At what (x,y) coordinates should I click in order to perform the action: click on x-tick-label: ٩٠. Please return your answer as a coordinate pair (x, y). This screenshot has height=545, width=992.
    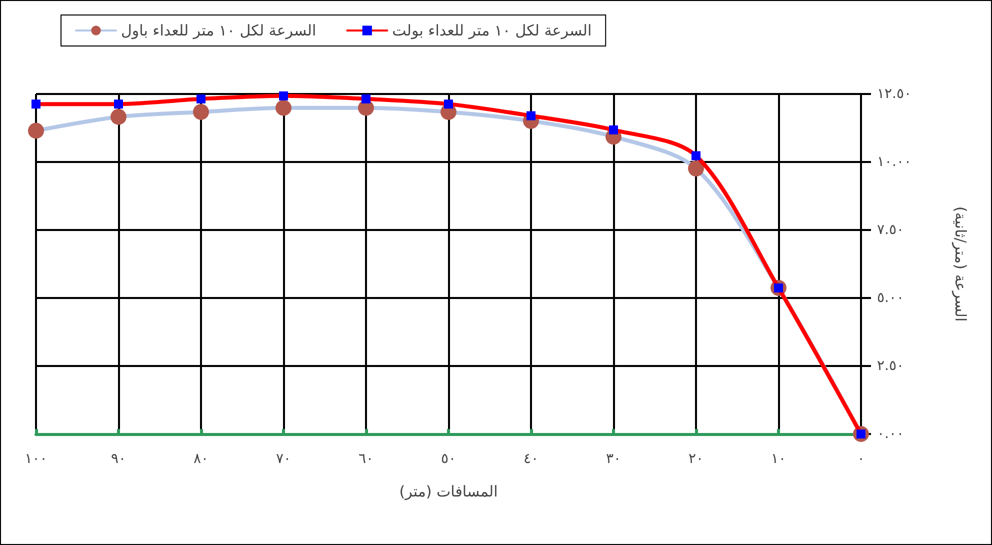
    Looking at the image, I should click on (118, 459).